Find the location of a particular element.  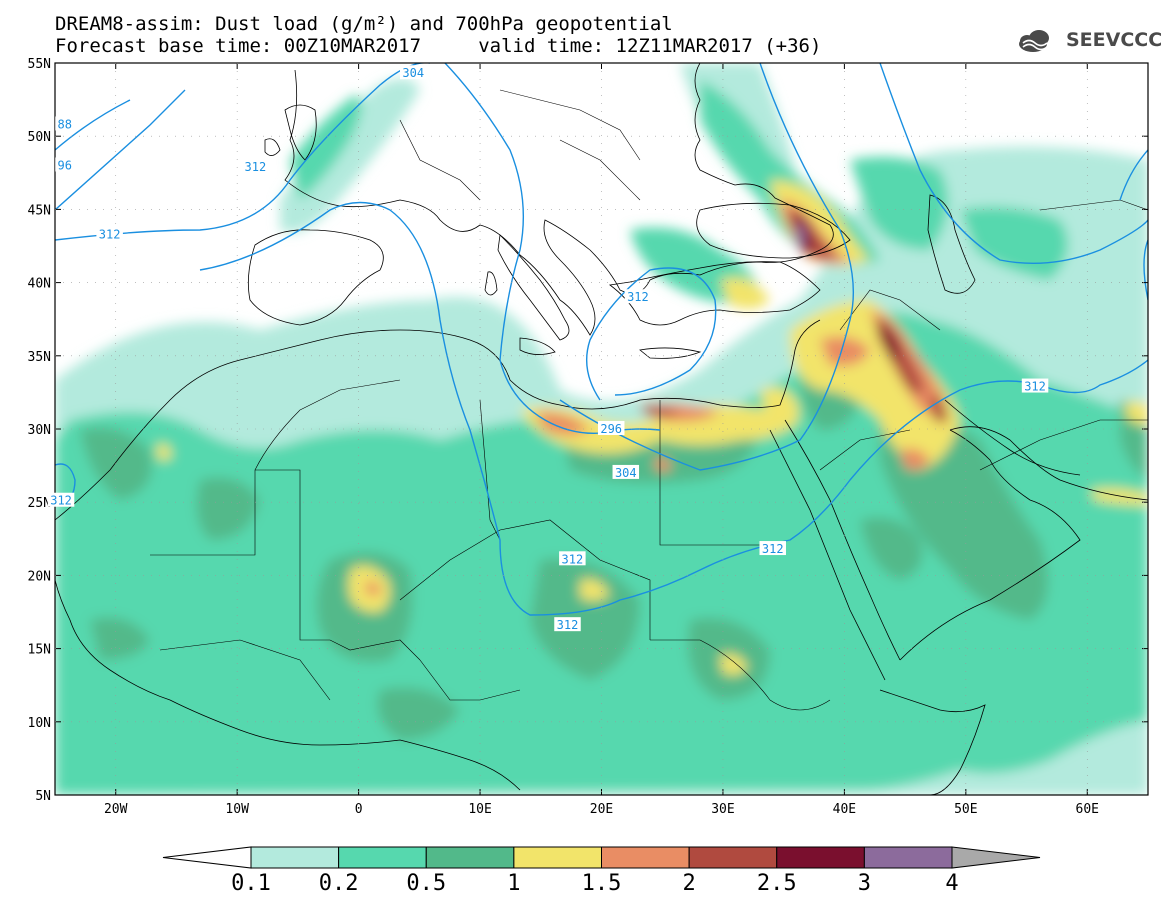

colorbar-level-label: 0.1 is located at coordinates (251, 883).